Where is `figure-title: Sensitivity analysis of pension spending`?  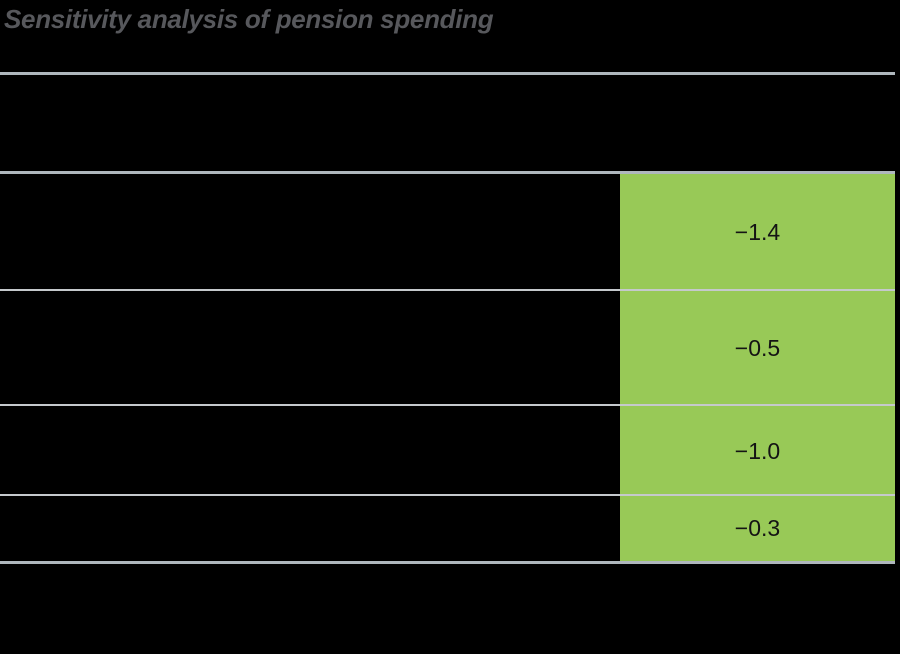
figure-title: Sensitivity analysis of pension spending is located at coordinates (249, 19).